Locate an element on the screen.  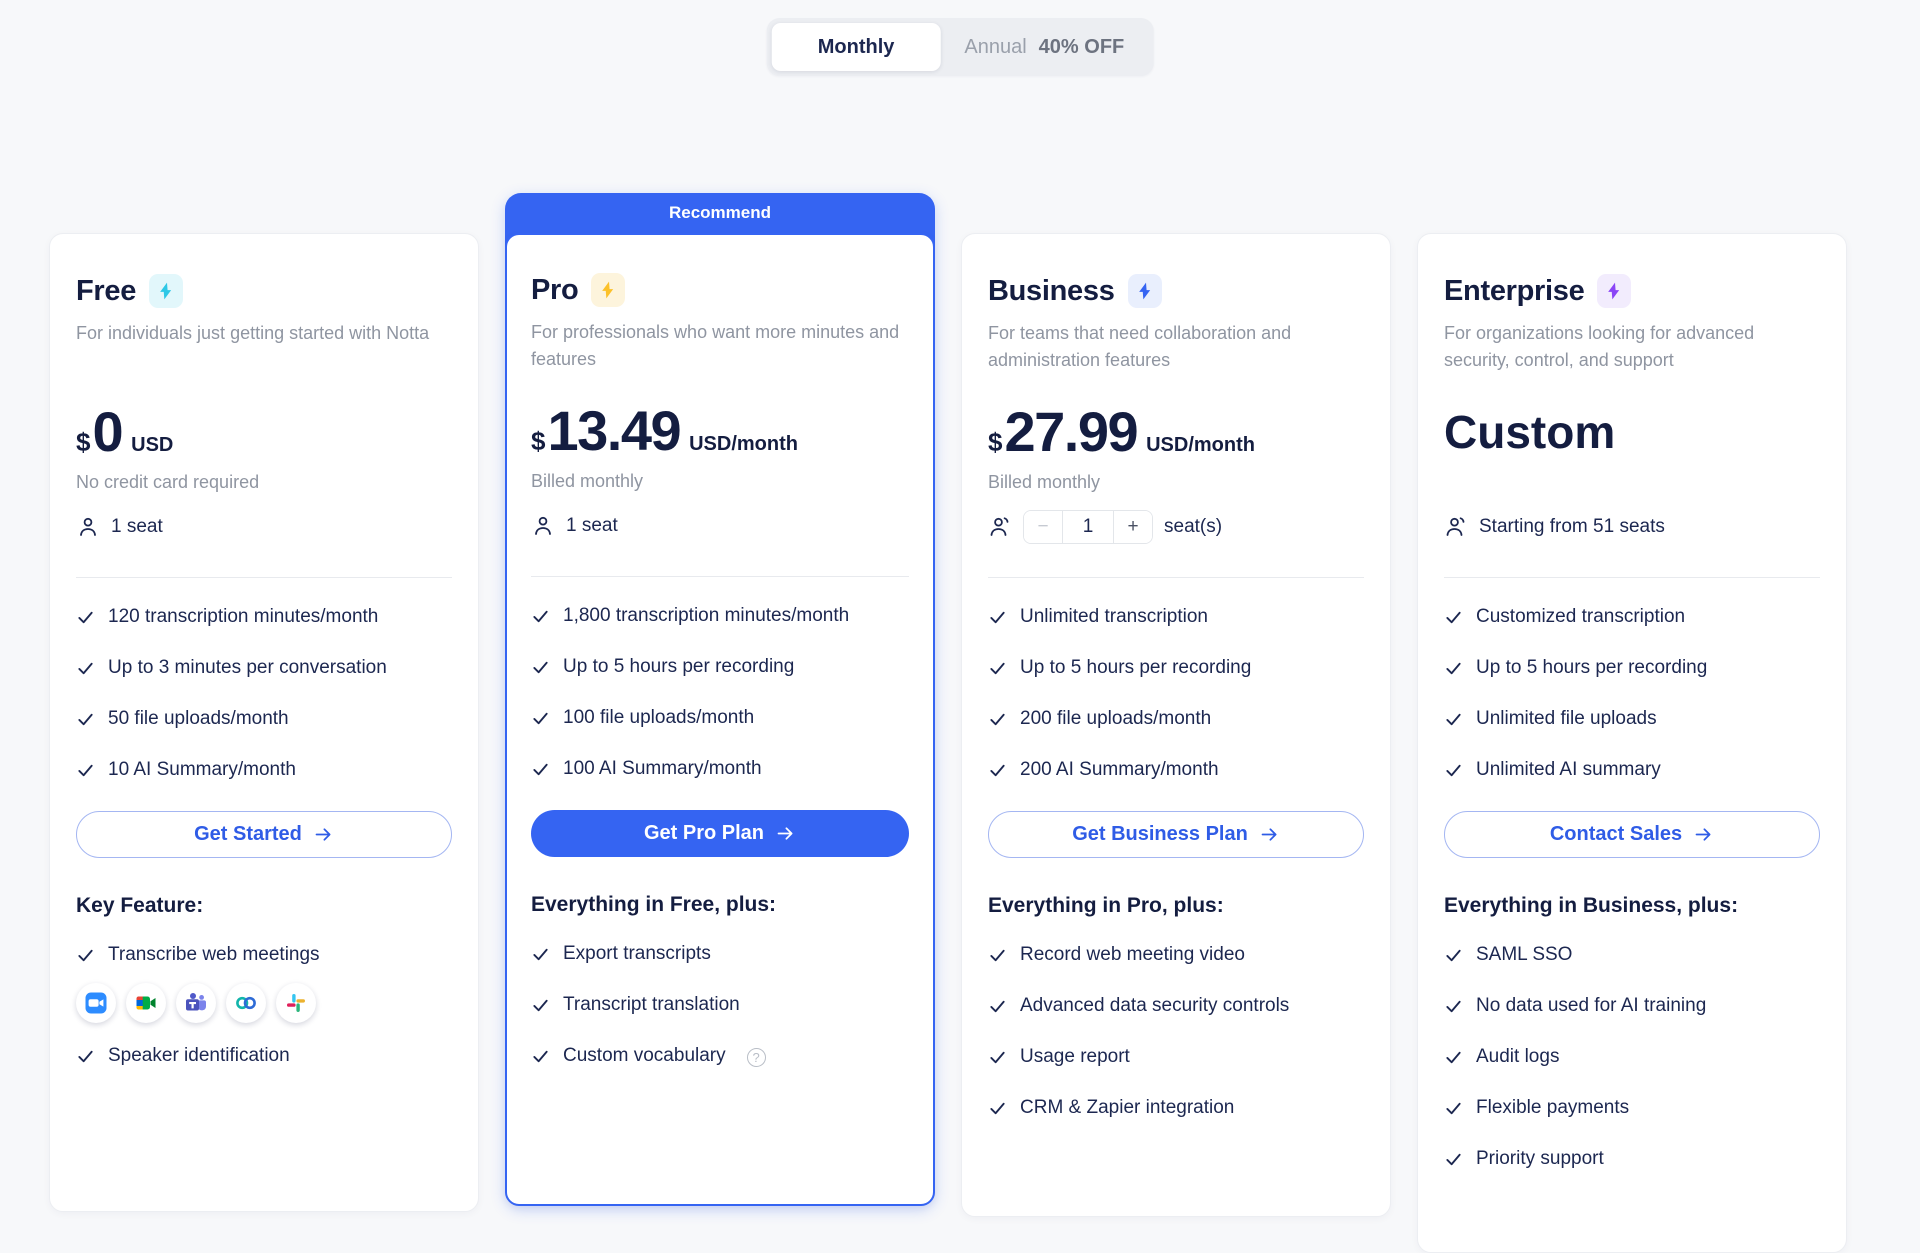
feature-item: 200 AI Summary/month is located at coordinates (1176, 772).